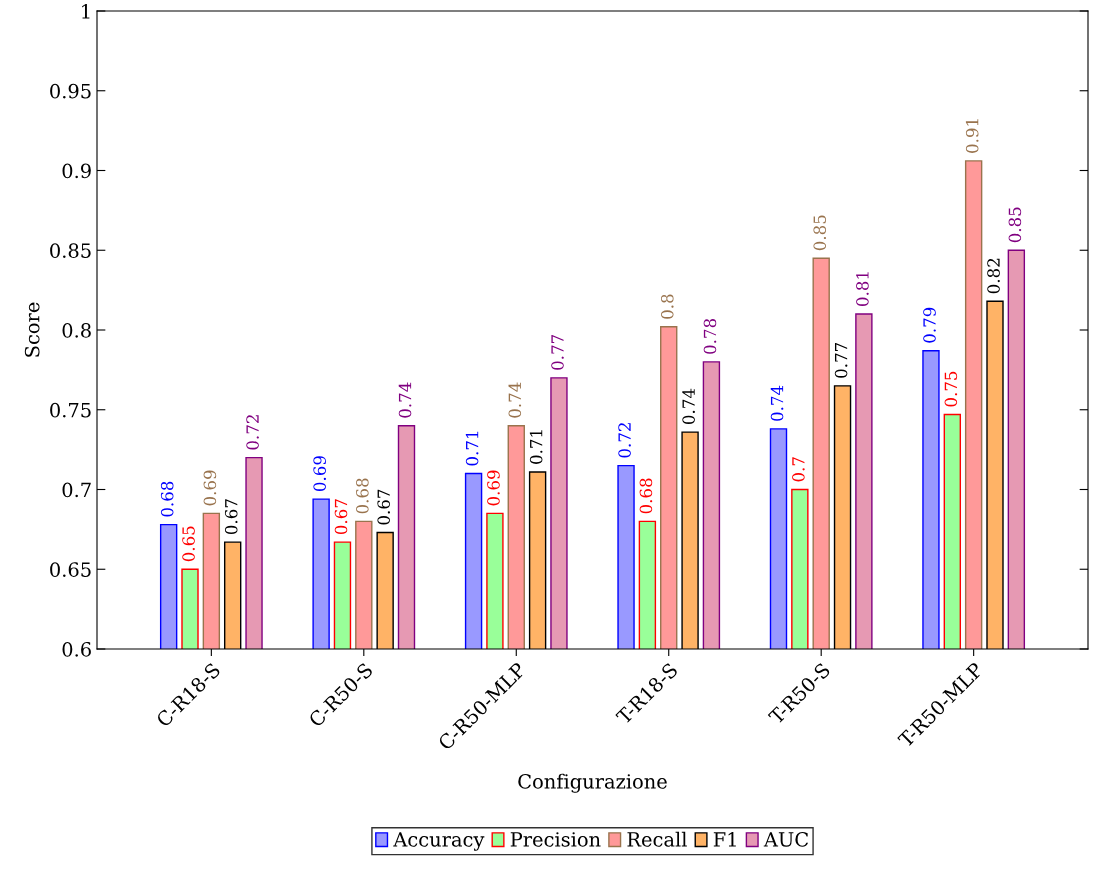 The height and width of the screenshot is (869, 1098). Describe the element at coordinates (657, 839) in the screenshot. I see `legend-label: Recall` at that location.